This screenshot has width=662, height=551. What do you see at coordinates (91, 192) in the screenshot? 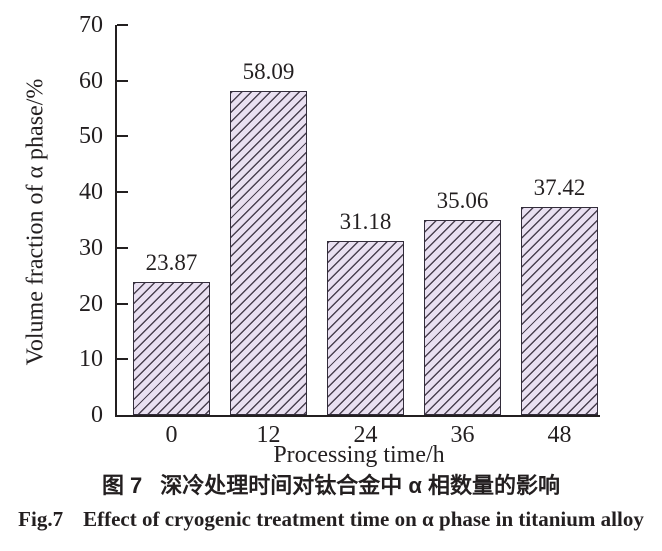
I see `y-axis-tick-label: 40` at bounding box center [91, 192].